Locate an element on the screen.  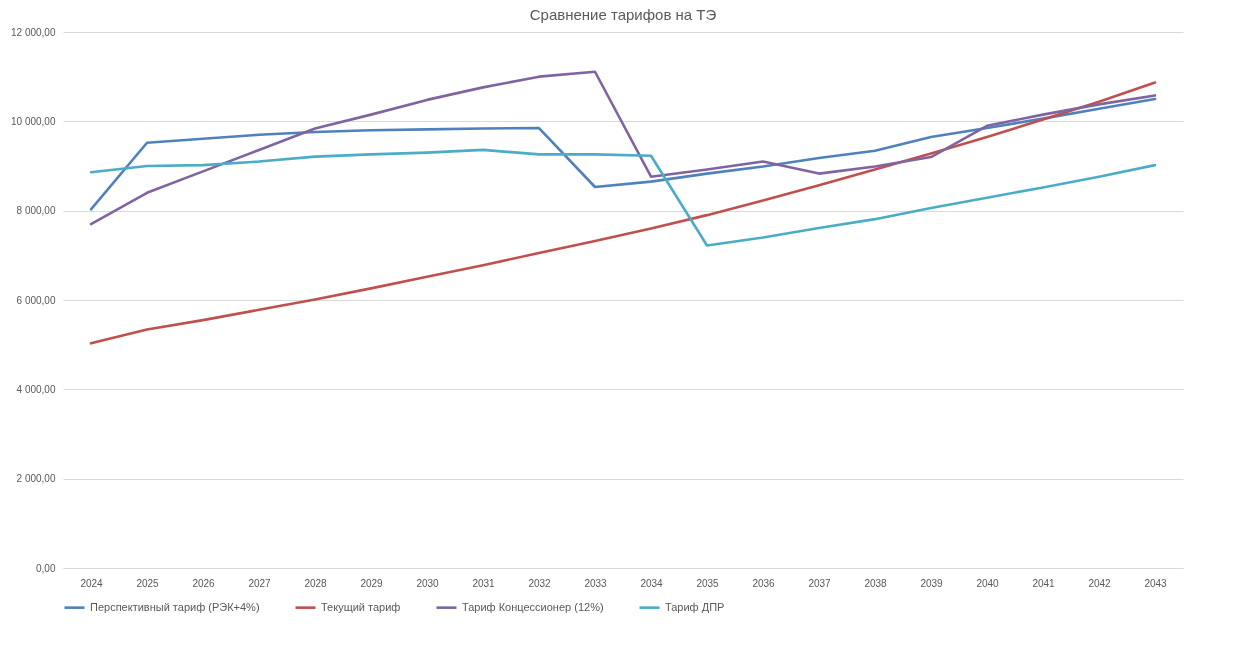
y-tick-label: 10 000,00 is located at coordinates (33, 121).